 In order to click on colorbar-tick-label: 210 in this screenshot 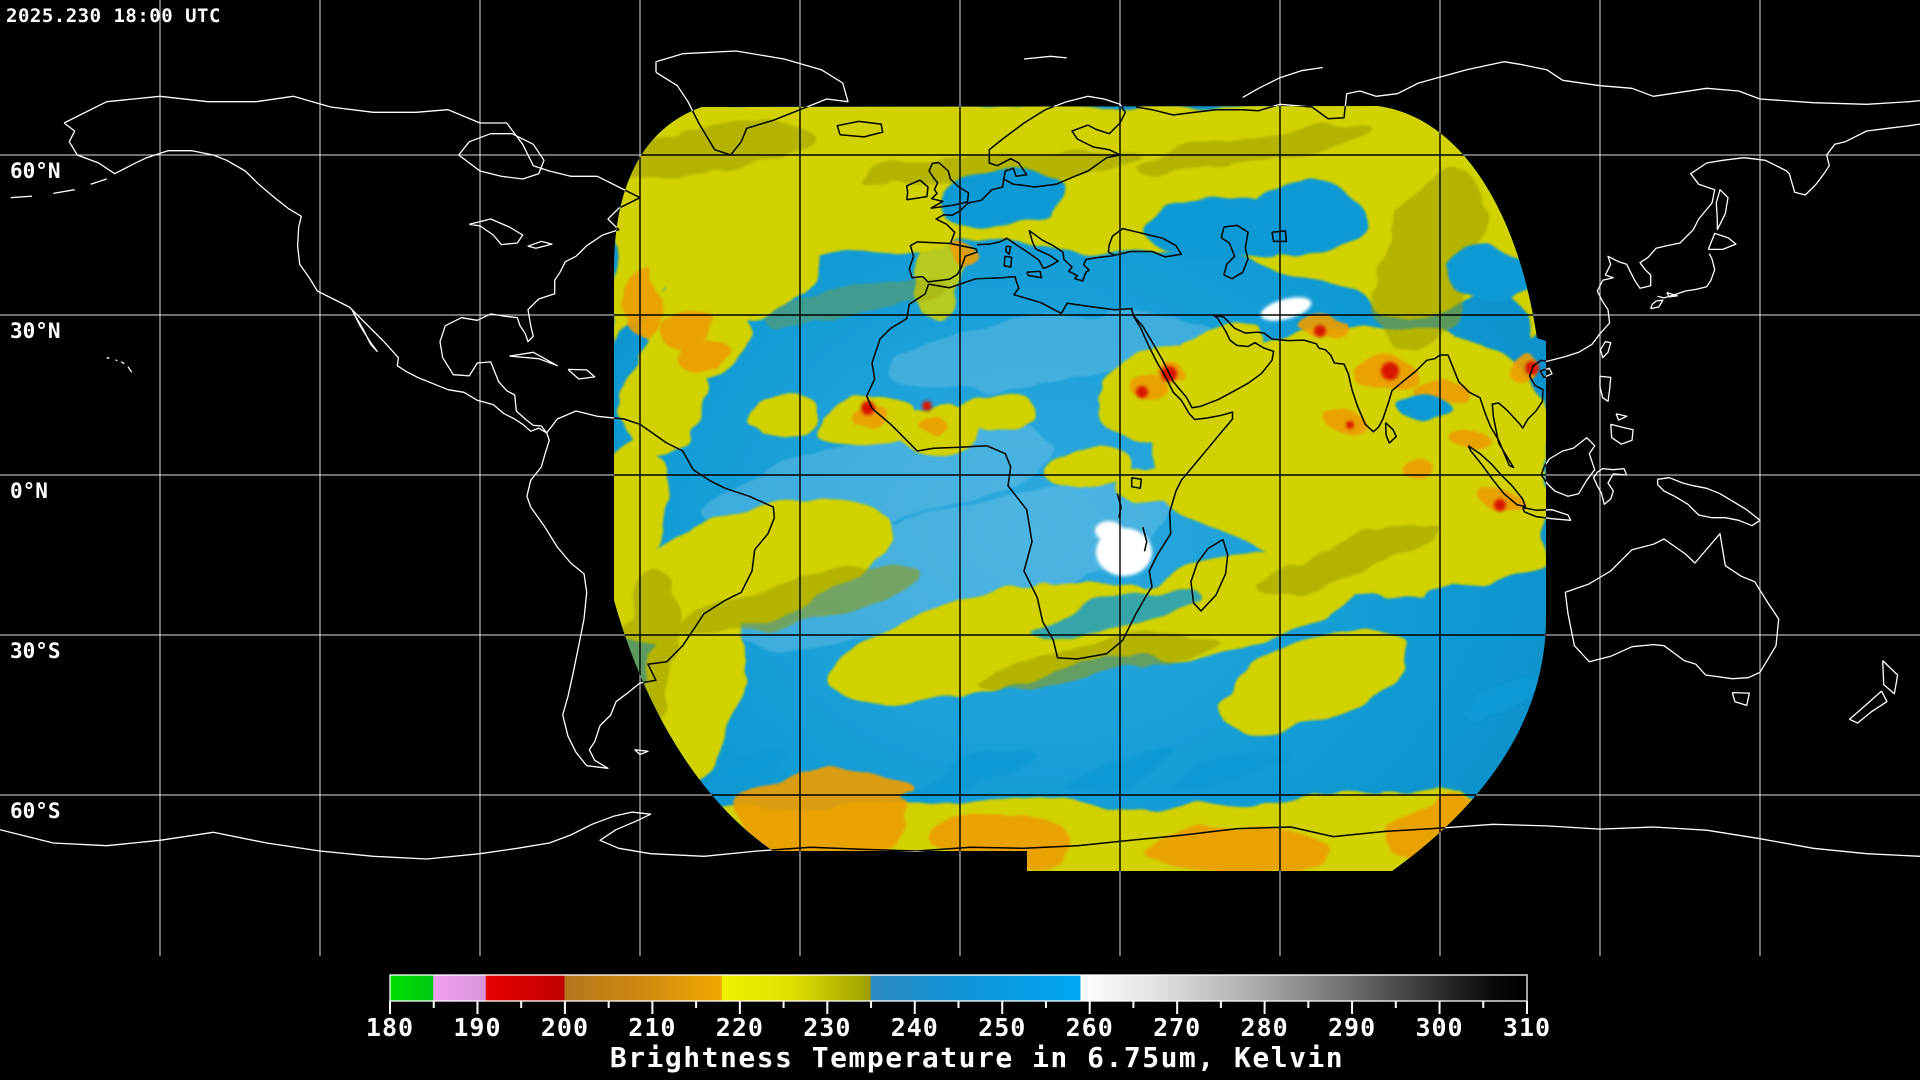, I will do `click(652, 1027)`.